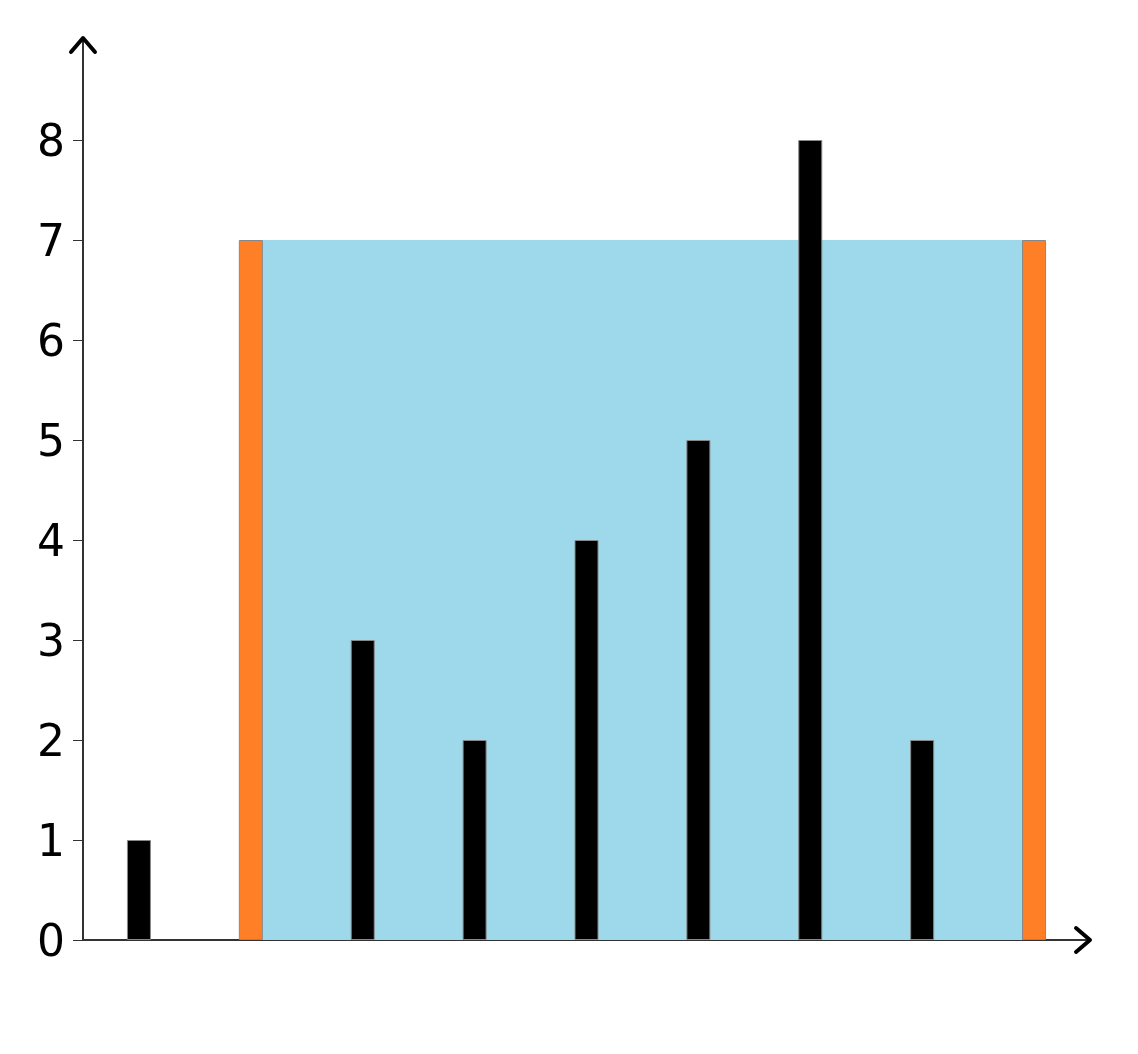 The image size is (1138, 1054). Describe the element at coordinates (51, 140) in the screenshot. I see `y-tick-label: 8` at that location.